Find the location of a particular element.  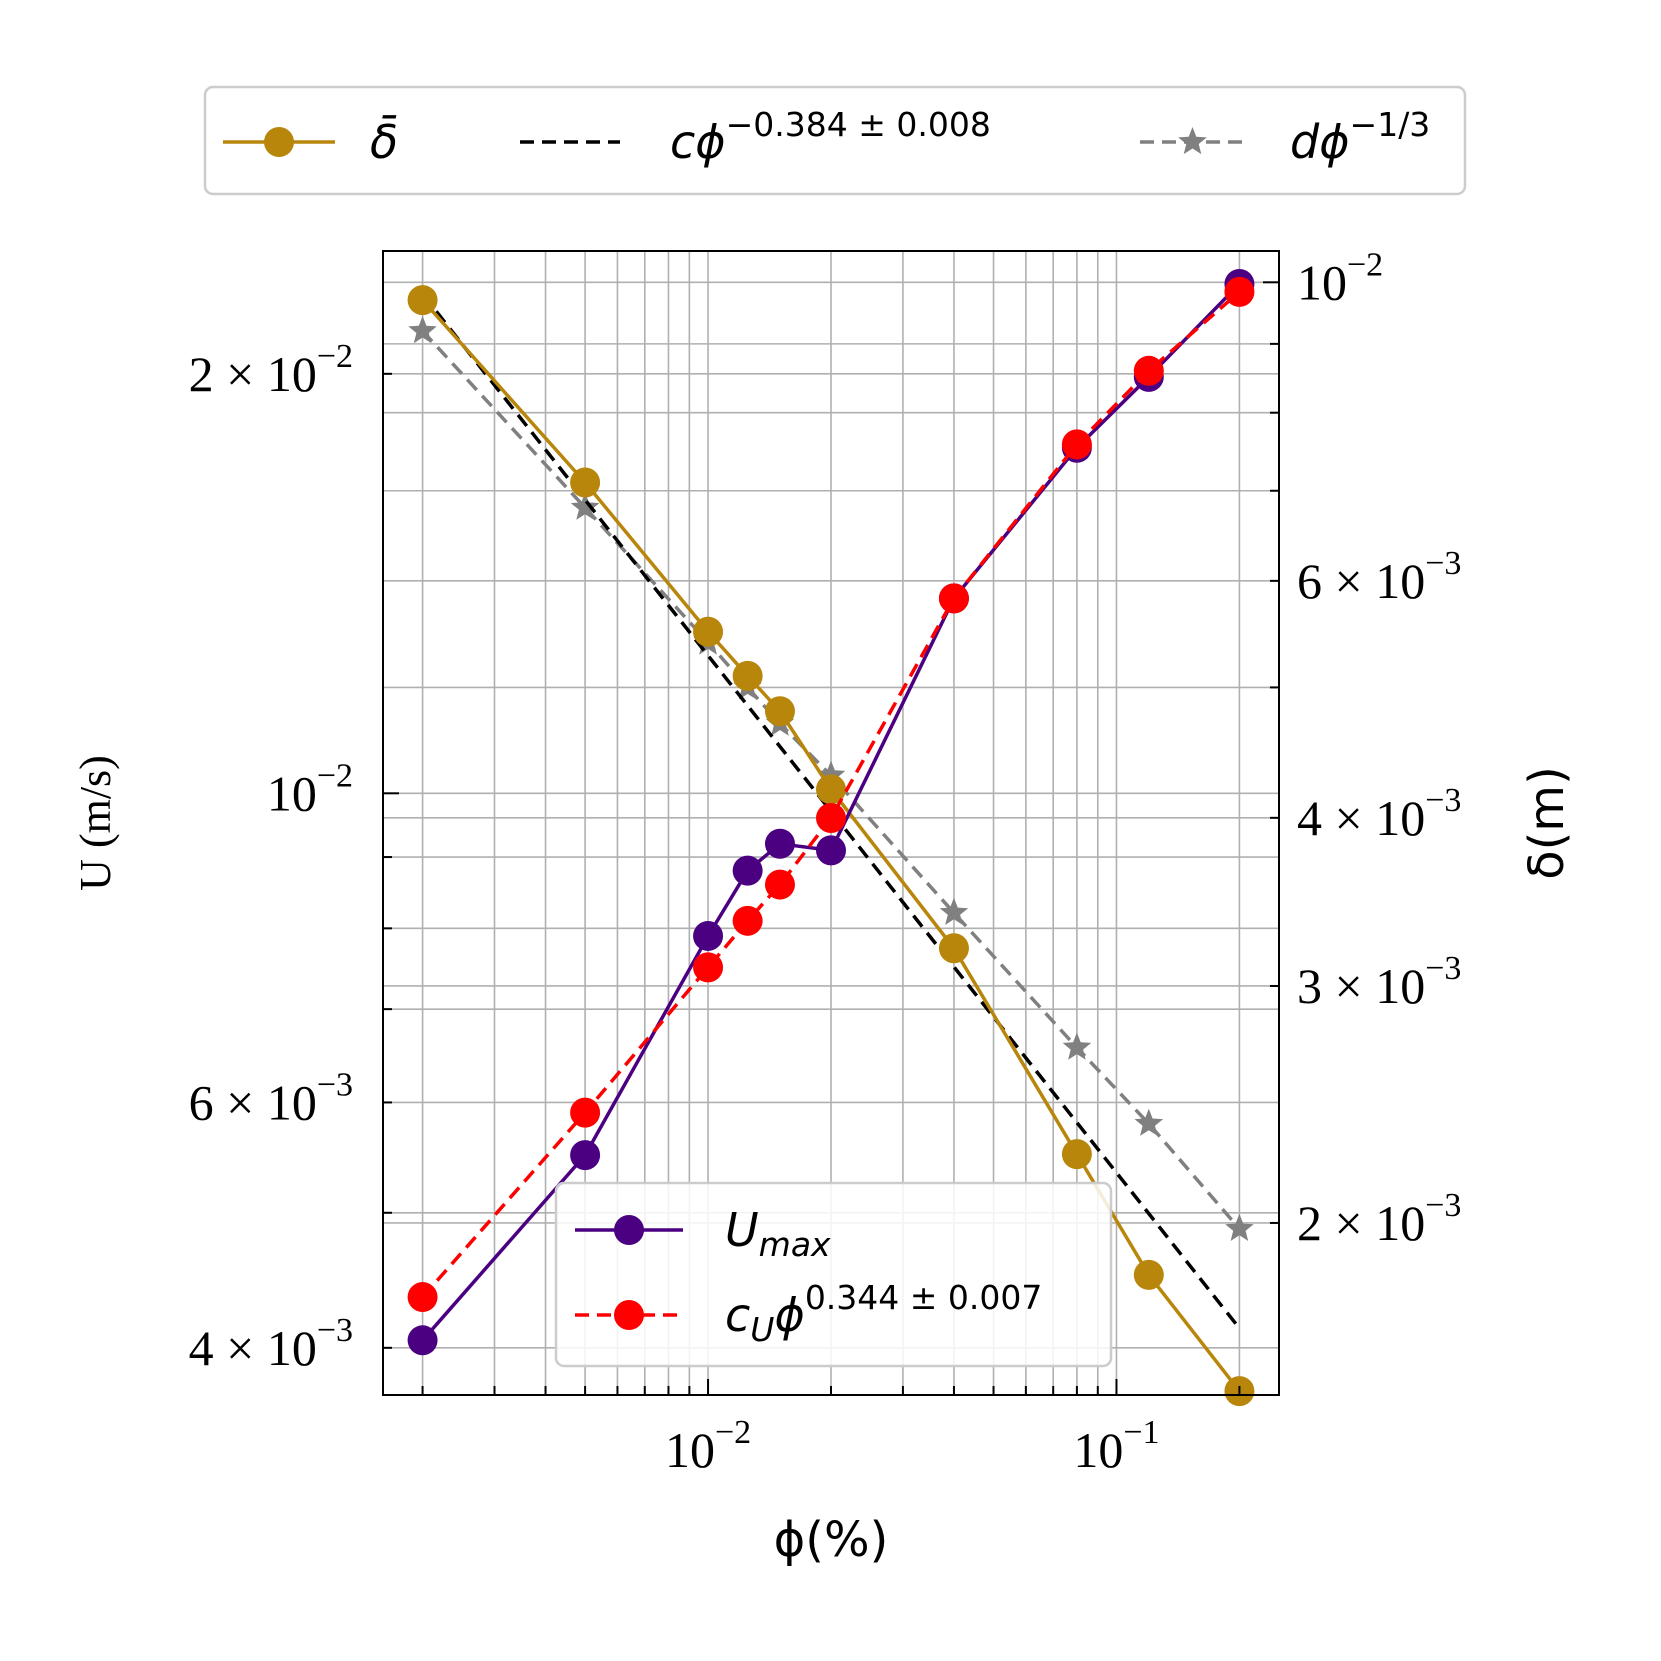

legend-inner-label-U_max: Umax is located at coordinates (778, 1233).